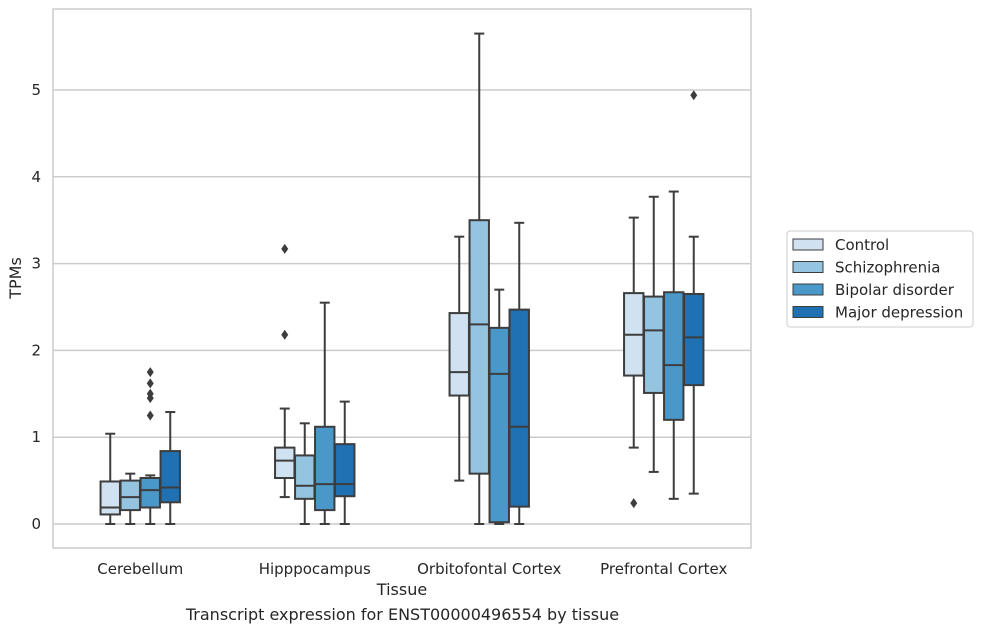 The width and height of the screenshot is (983, 634). Describe the element at coordinates (401, 589) in the screenshot. I see `x-axis-label: Tissue` at that location.